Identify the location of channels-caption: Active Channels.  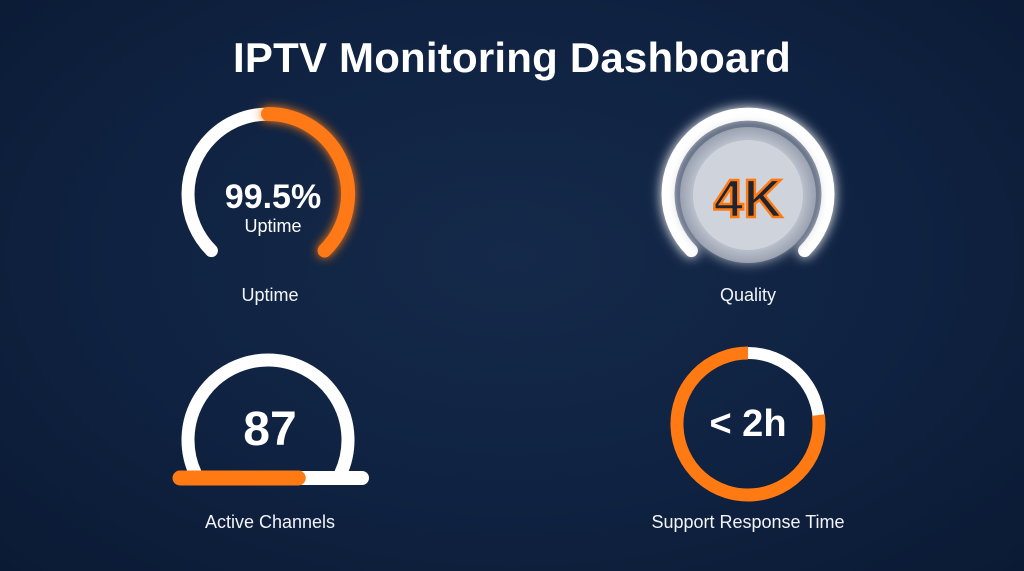
(270, 522).